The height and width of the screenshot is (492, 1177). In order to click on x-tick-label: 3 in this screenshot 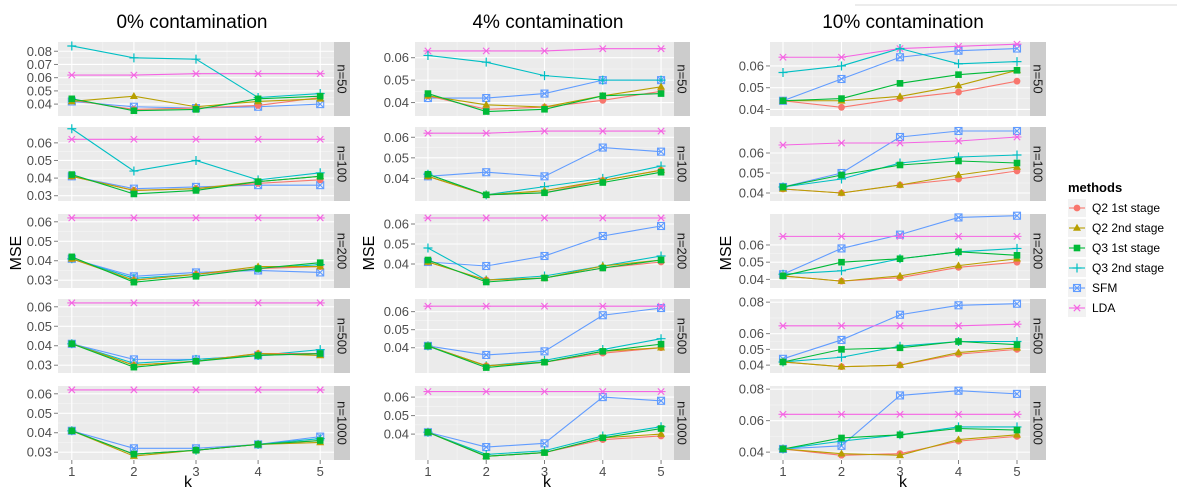, I will do `click(899, 471)`.